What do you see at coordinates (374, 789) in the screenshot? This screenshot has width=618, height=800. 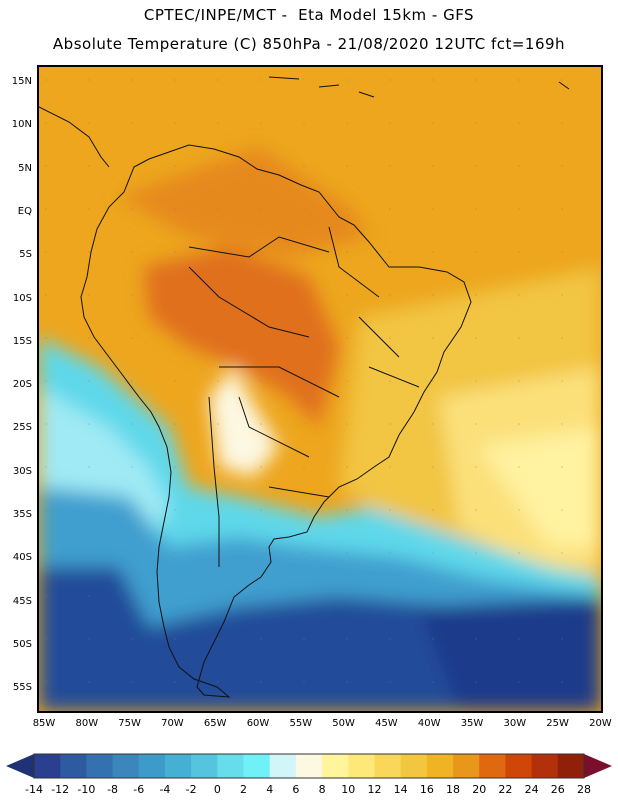 I see `colorbar-label: 12` at bounding box center [374, 789].